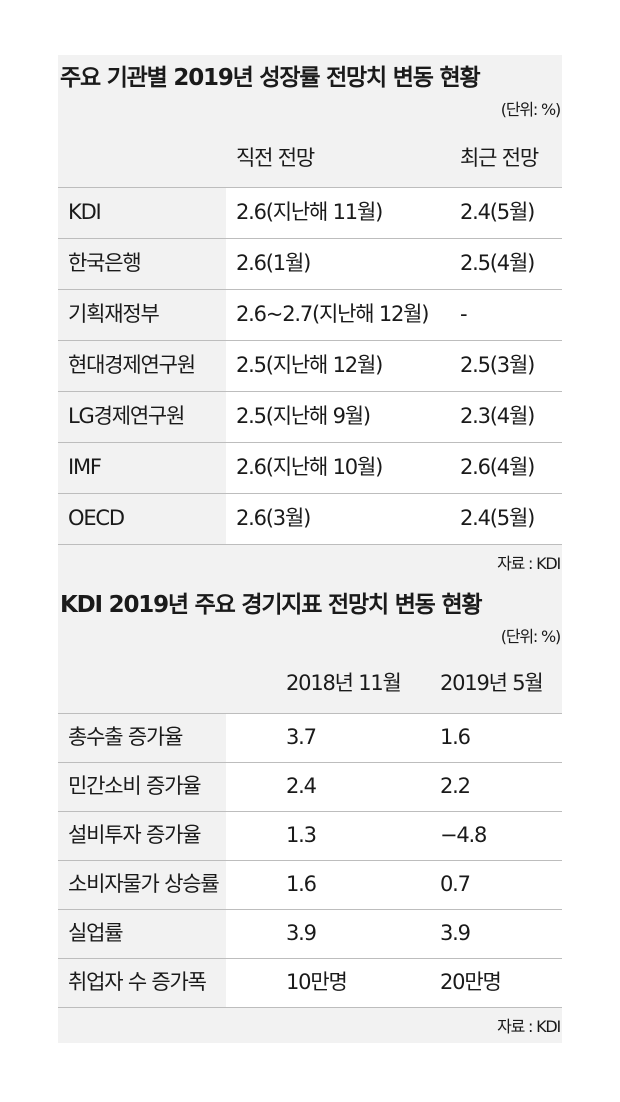 The width and height of the screenshot is (620, 1102). Describe the element at coordinates (144, 883) in the screenshot. I see `row-label: 소비자물가 상승률` at that location.